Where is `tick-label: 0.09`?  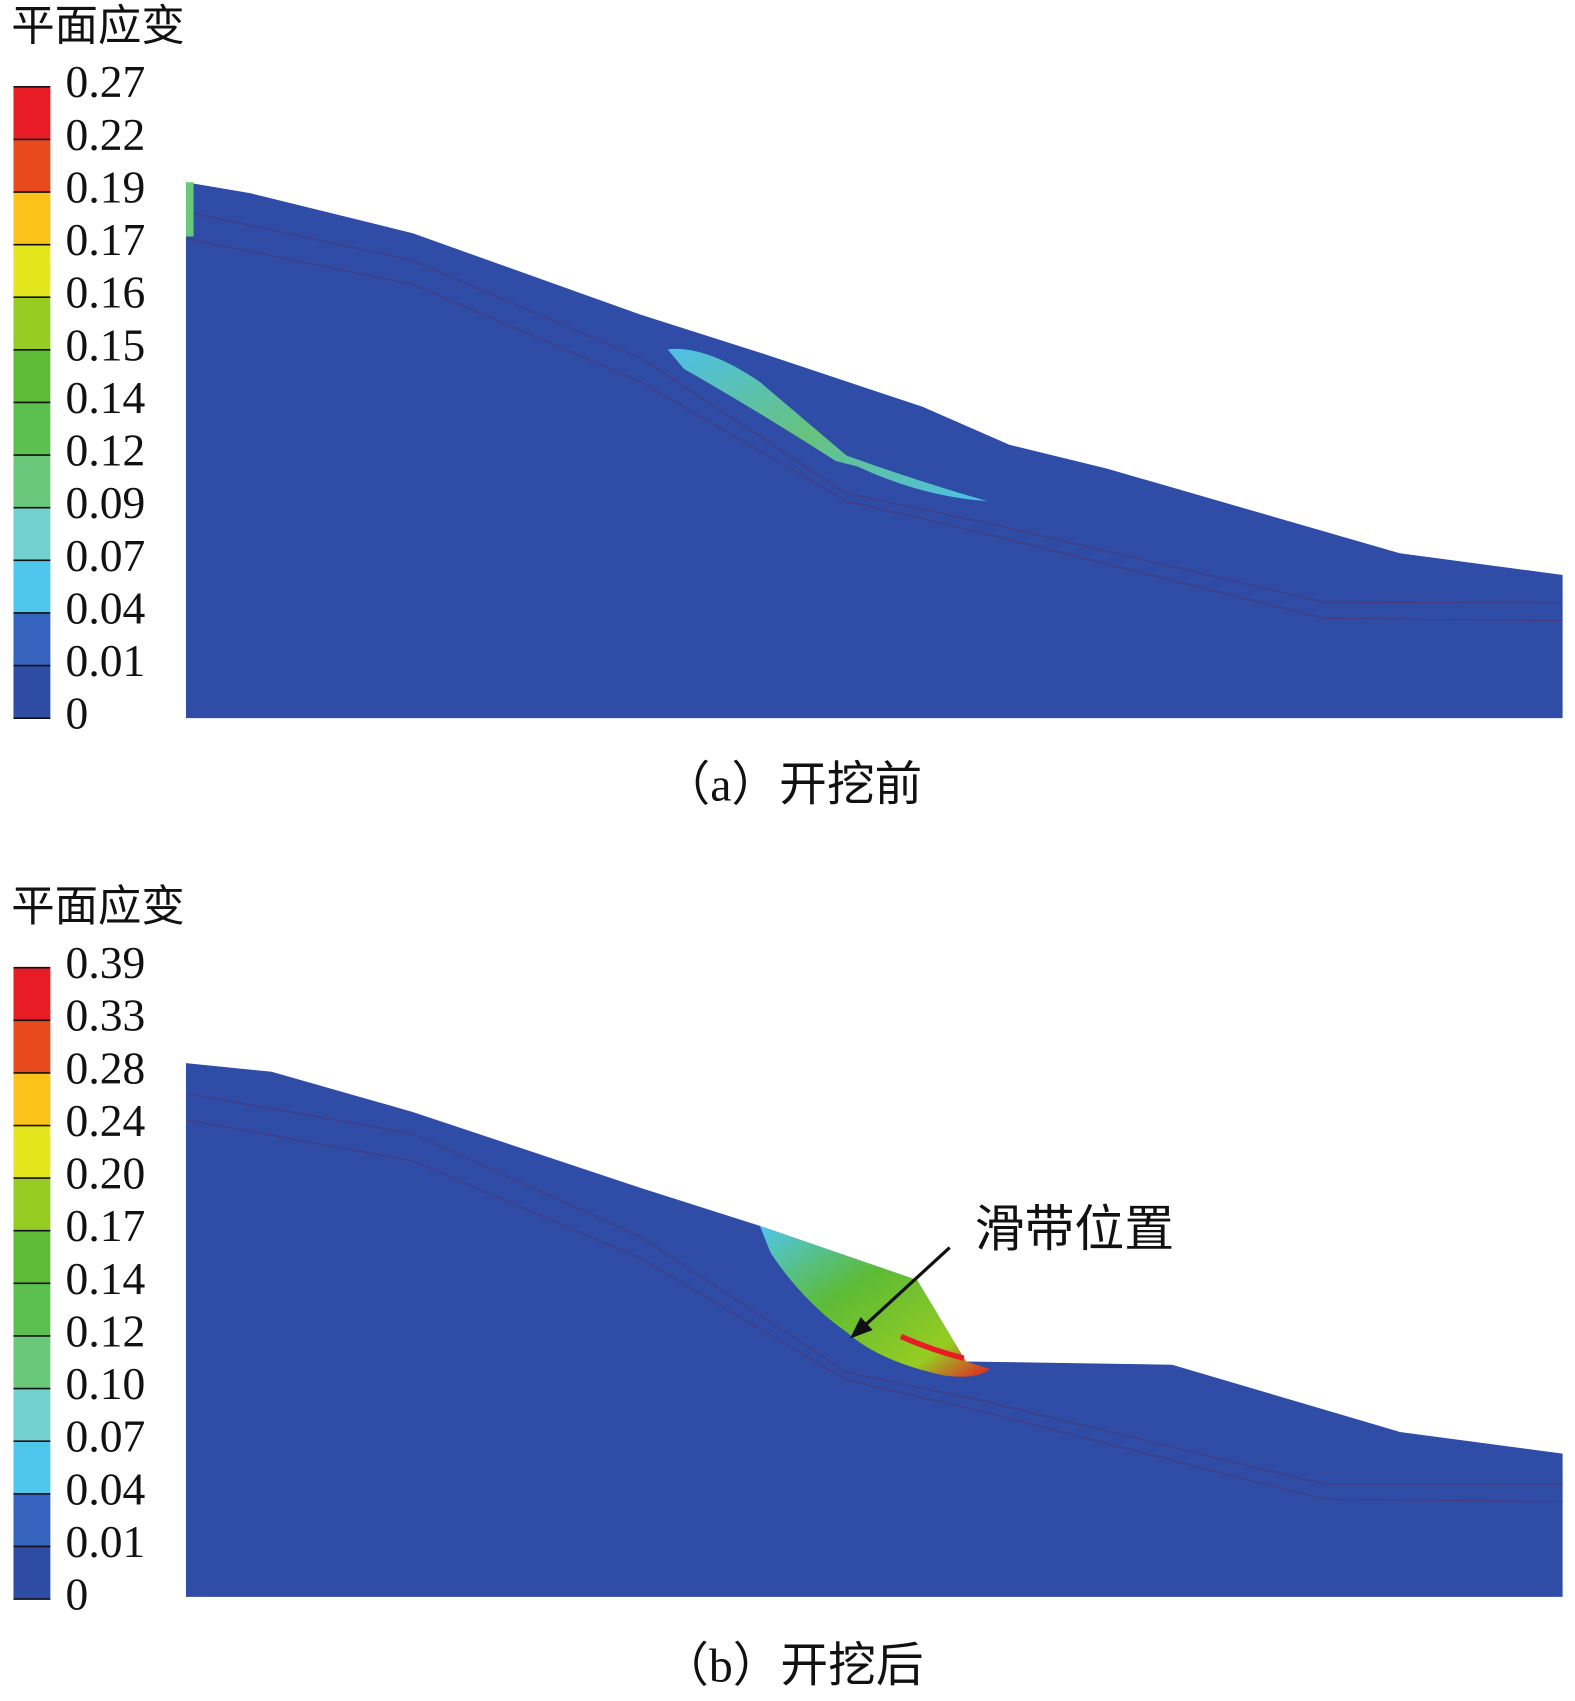 tick-label: 0.09 is located at coordinates (106, 502).